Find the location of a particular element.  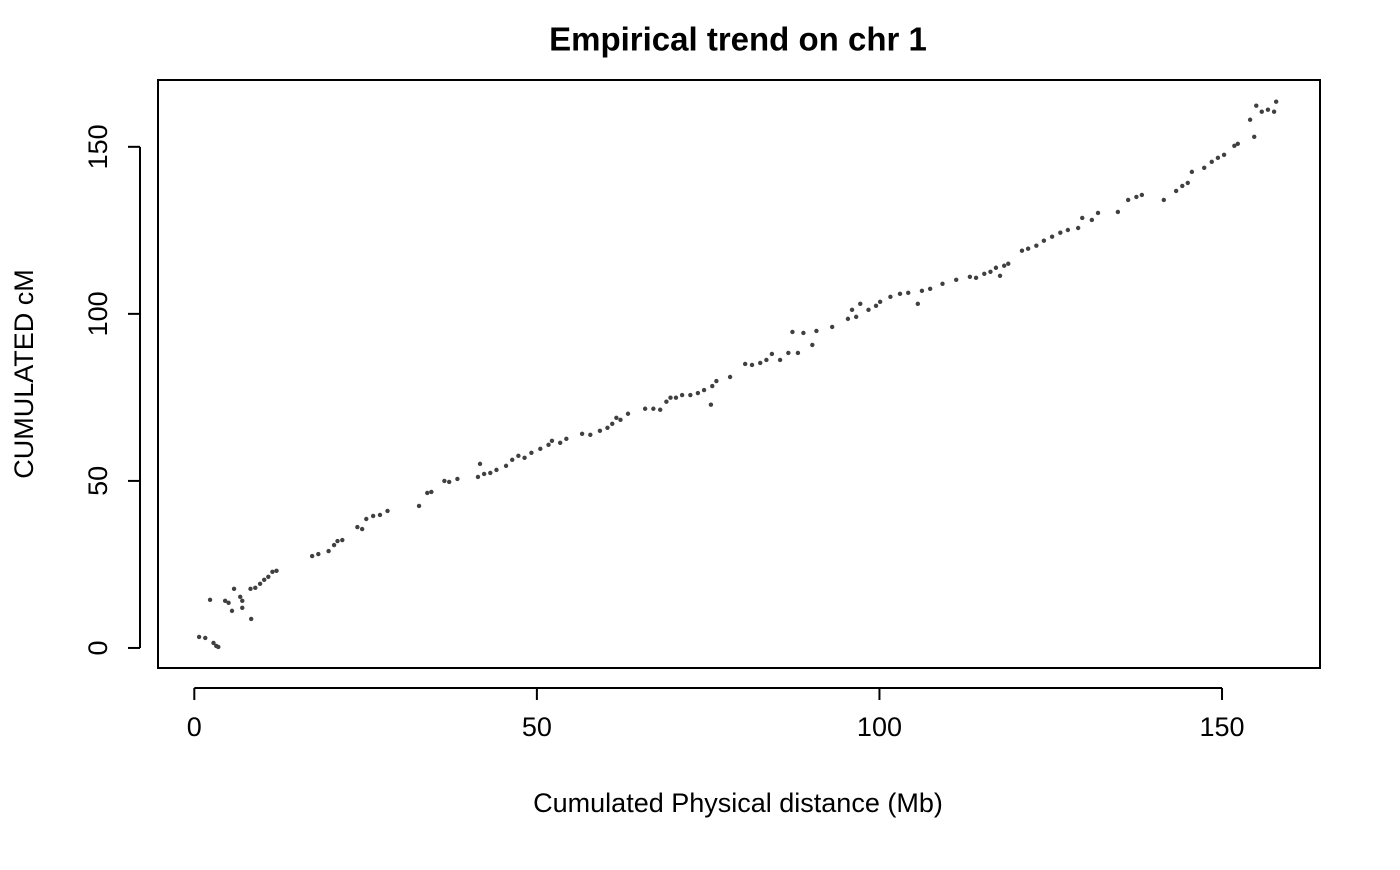

x-tick-label: 150 is located at coordinates (1221, 727).